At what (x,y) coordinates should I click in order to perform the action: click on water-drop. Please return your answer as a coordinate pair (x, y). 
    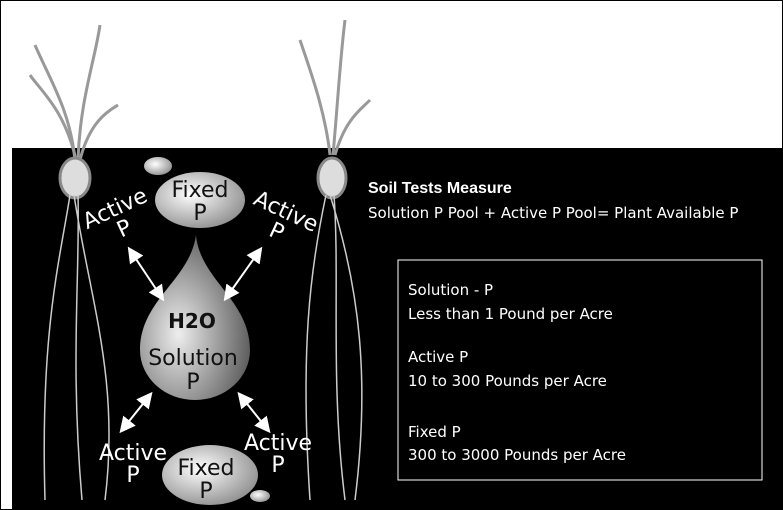
    Looking at the image, I should click on (195, 317).